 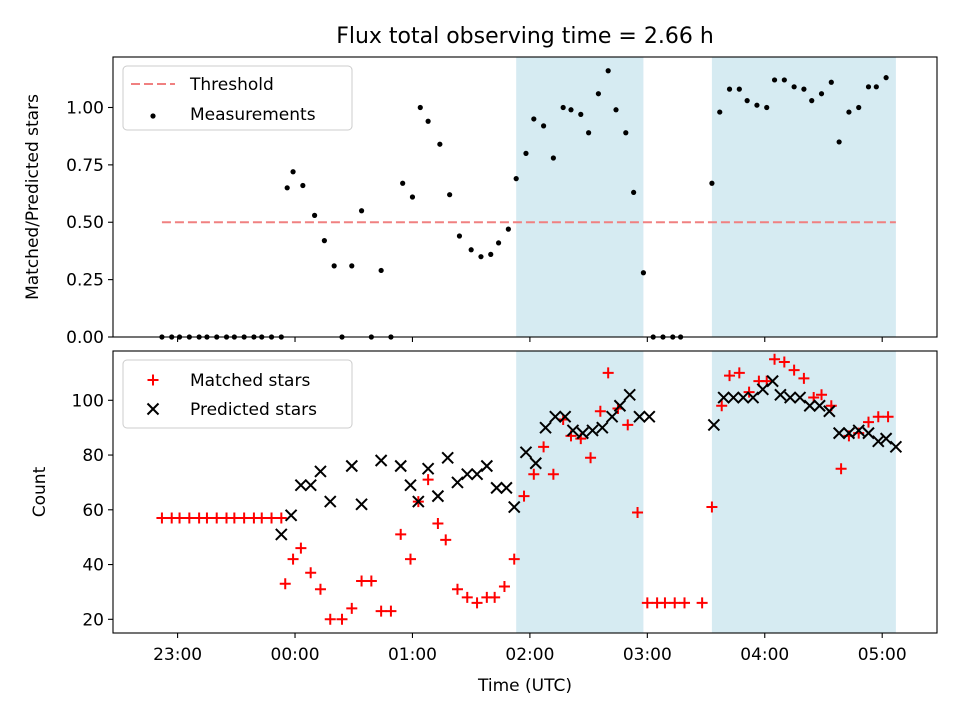 What do you see at coordinates (529, 655) in the screenshot?
I see `x-tick-label: 02:00` at bounding box center [529, 655].